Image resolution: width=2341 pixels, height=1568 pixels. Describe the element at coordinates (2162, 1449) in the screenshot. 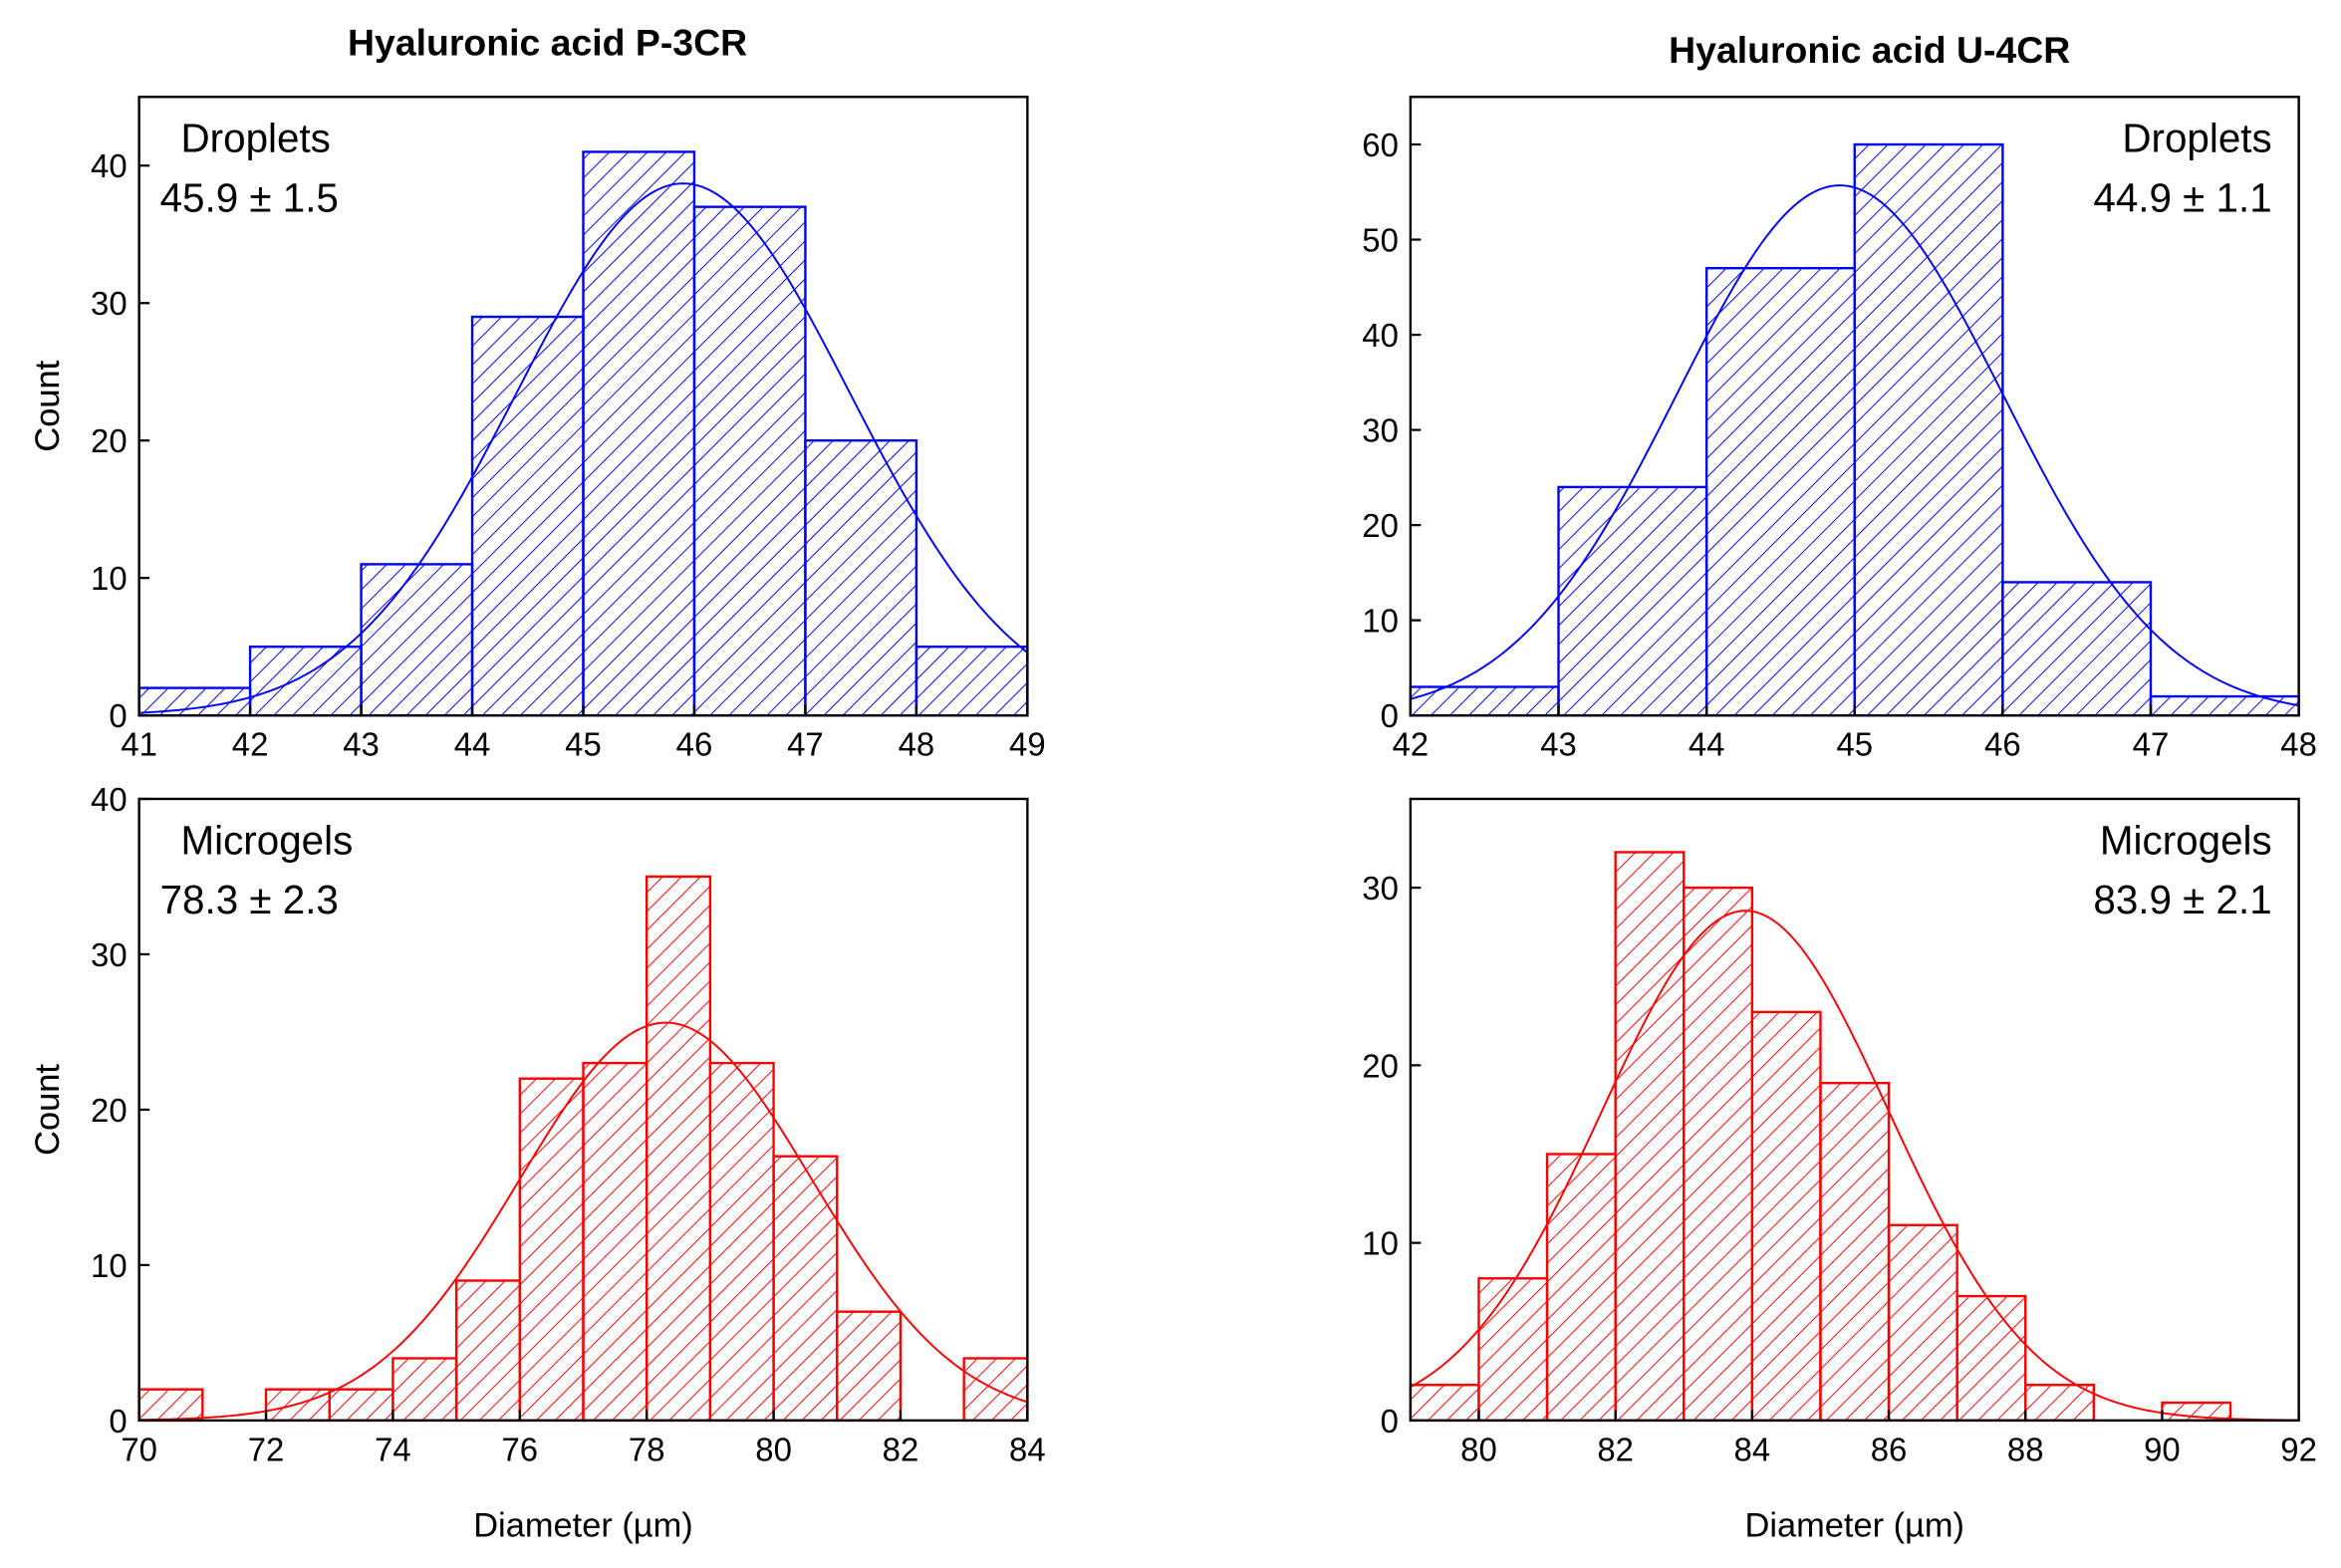

I see `x-tick-label: 90` at that location.